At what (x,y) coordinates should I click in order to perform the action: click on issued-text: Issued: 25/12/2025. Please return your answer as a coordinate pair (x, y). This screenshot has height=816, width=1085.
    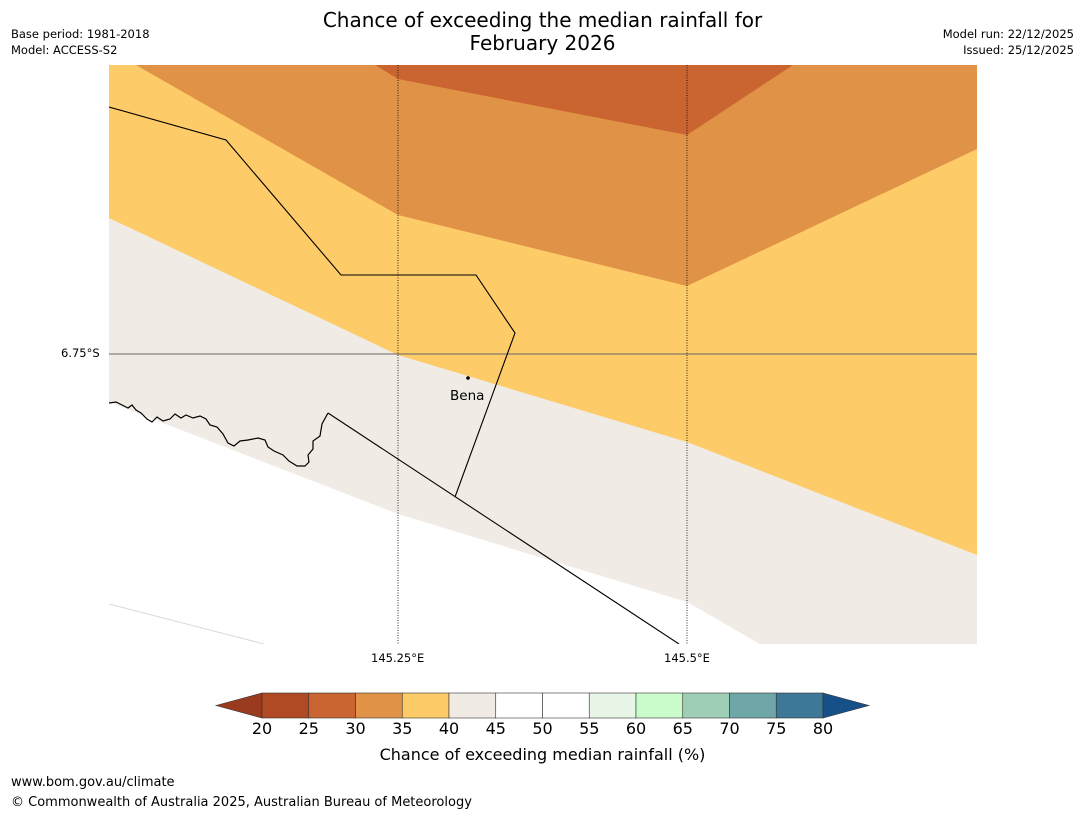
    Looking at the image, I should click on (1018, 50).